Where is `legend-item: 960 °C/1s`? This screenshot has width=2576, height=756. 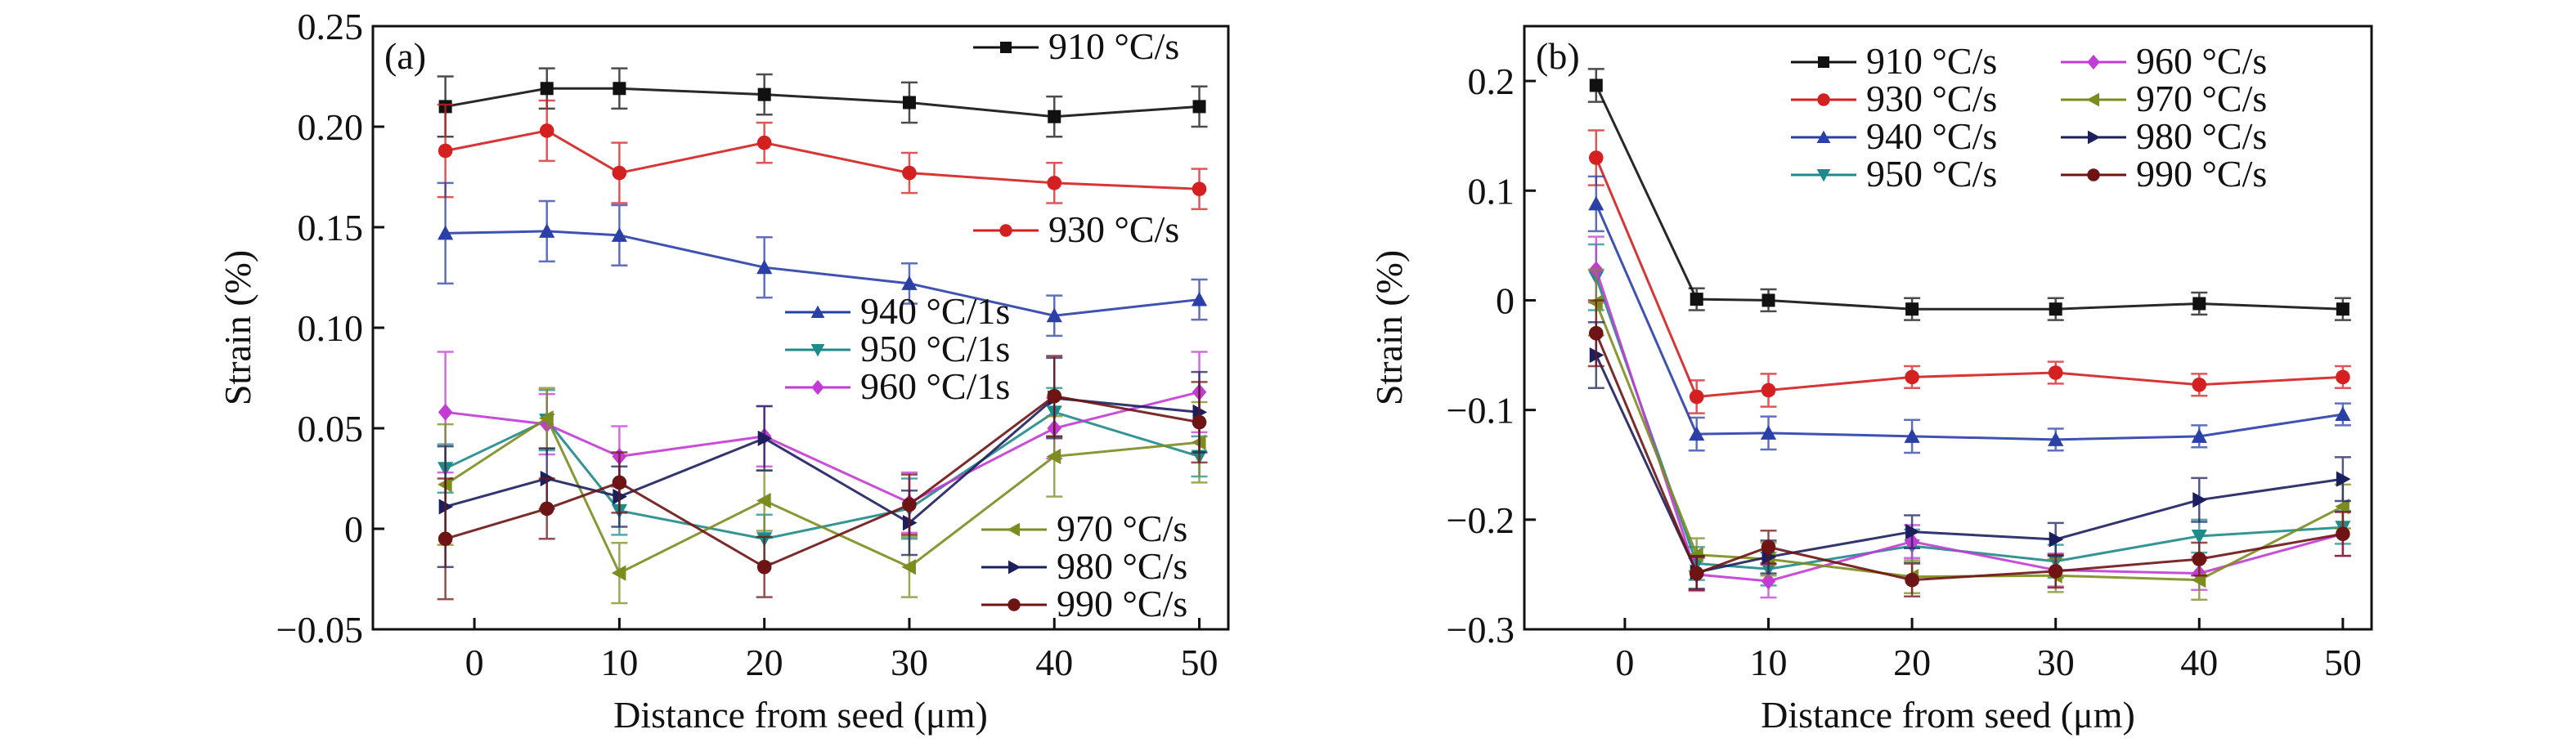 legend-item: 960 °C/1s is located at coordinates (897, 386).